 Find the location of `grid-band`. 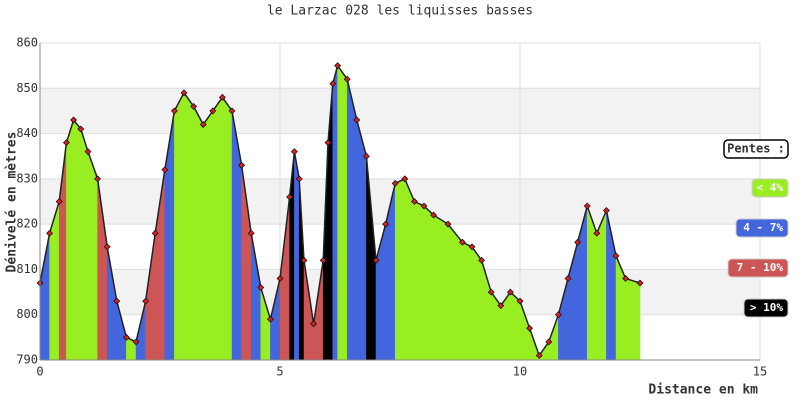

grid-band is located at coordinates (400, 111).